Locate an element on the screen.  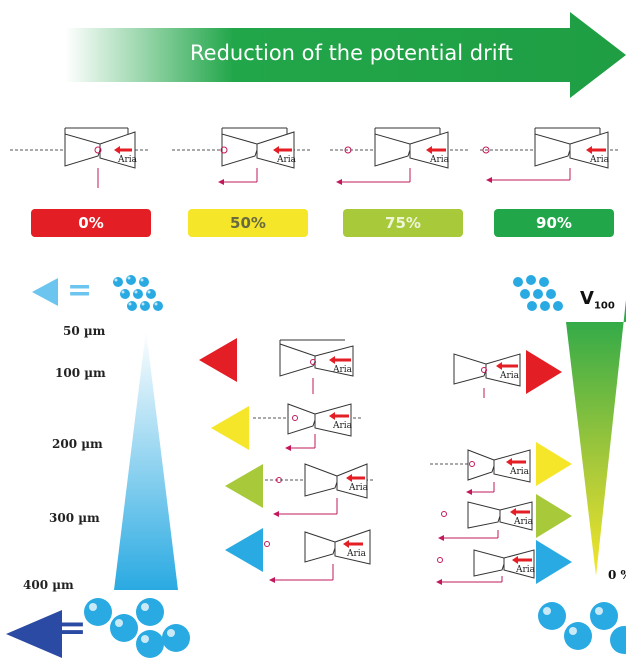
fine-equals-sign: = is located at coordinates (80, 290).